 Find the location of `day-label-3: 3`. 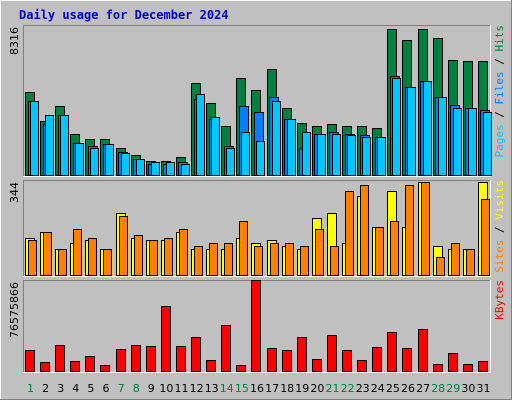

day-label-3: 3 is located at coordinates (60, 388).